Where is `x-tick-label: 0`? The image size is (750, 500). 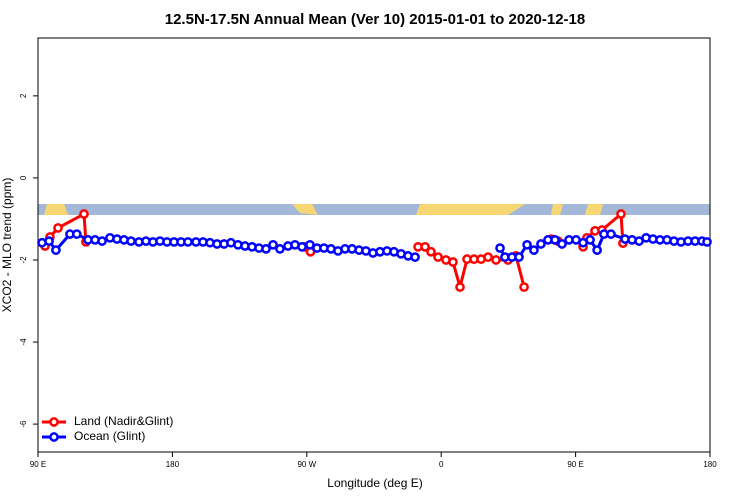
x-tick-label: 0 is located at coordinates (441, 464).